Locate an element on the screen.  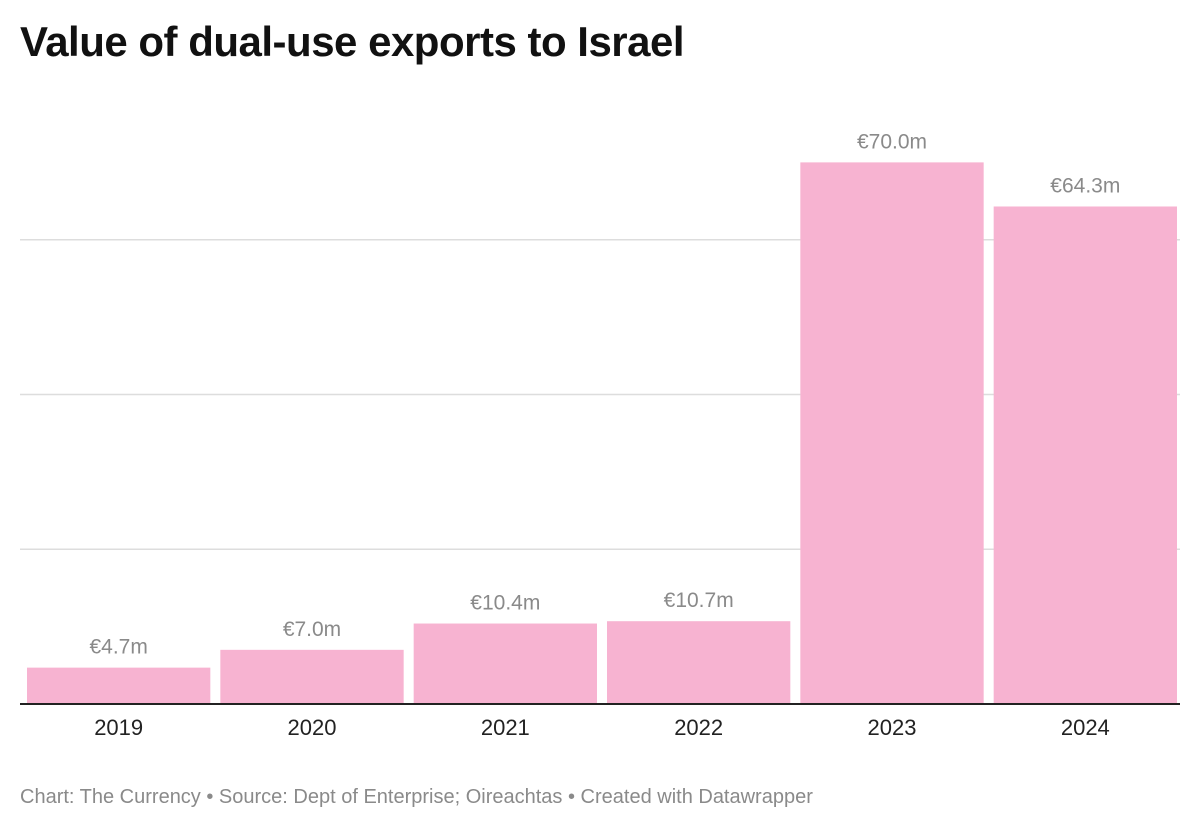
bar-value-label: €4.7m is located at coordinates (118, 647).